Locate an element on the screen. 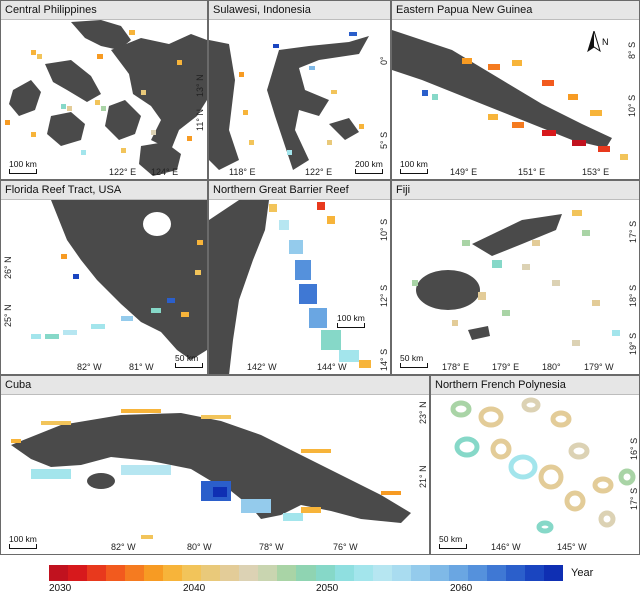  tick-x: 76° W is located at coordinates (345, 547).